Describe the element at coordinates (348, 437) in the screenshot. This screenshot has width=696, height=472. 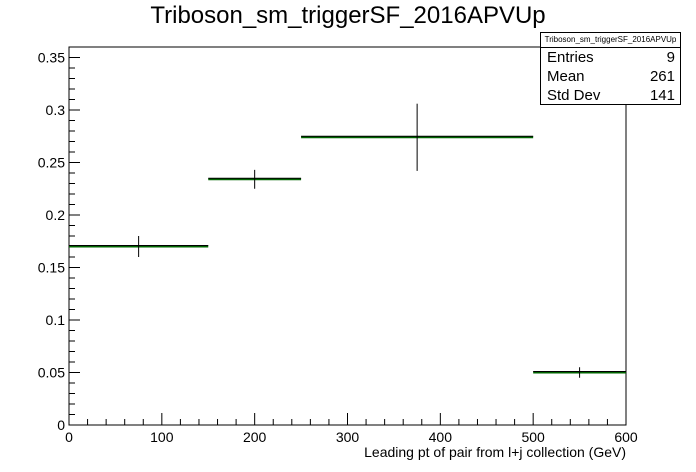
I see `x-tick-label: 300` at that location.